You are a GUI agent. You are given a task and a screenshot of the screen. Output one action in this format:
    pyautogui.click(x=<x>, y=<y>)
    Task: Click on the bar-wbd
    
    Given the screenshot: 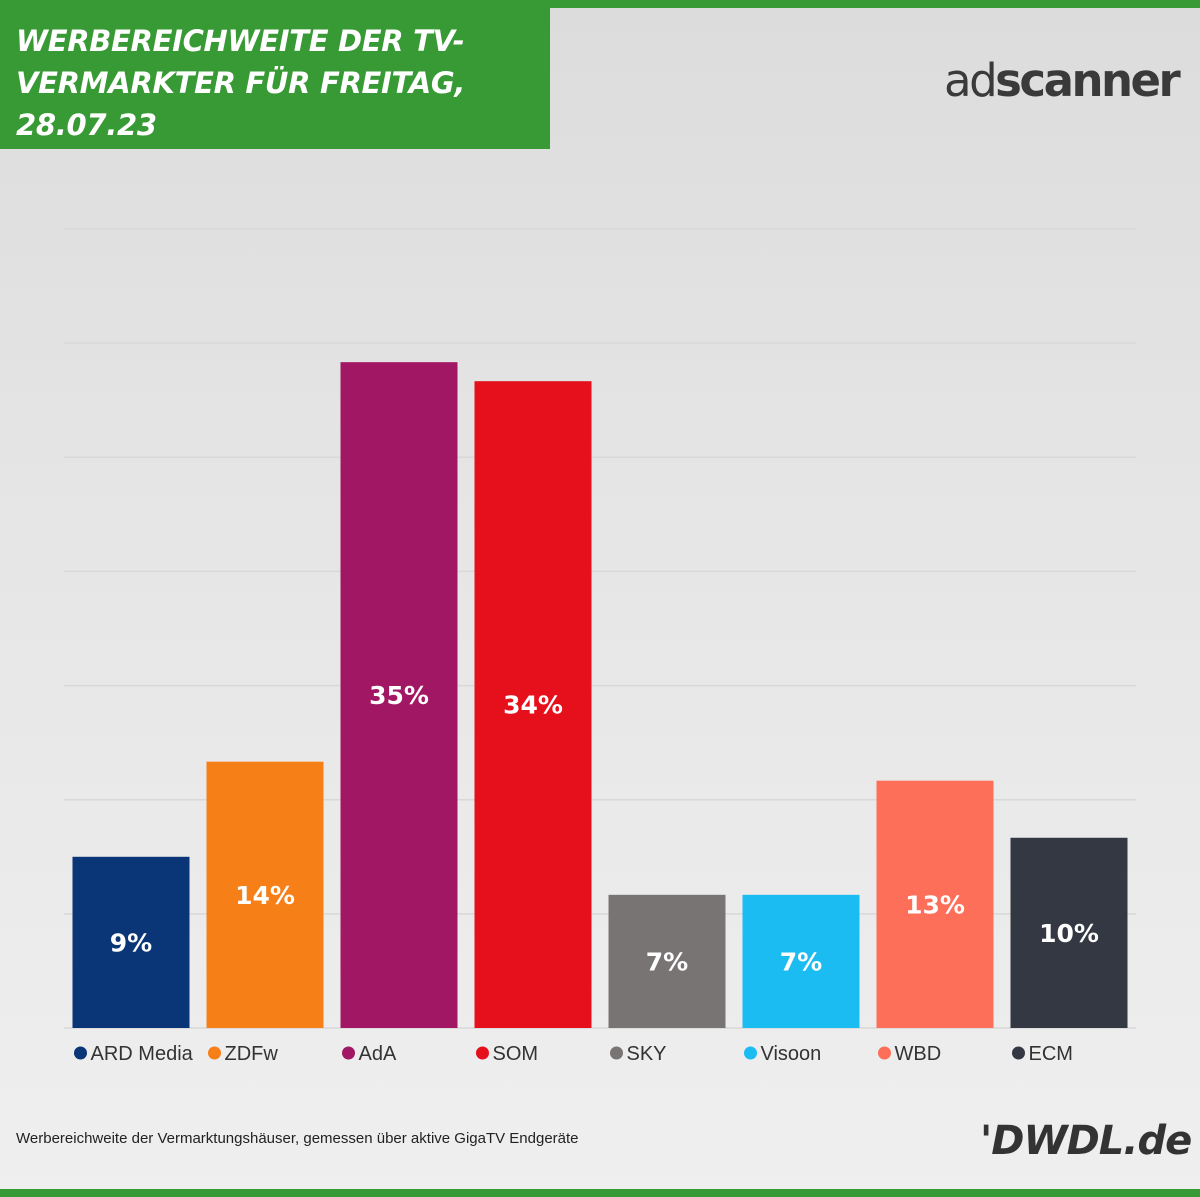 What is the action you would take?
    pyautogui.click(x=935, y=904)
    